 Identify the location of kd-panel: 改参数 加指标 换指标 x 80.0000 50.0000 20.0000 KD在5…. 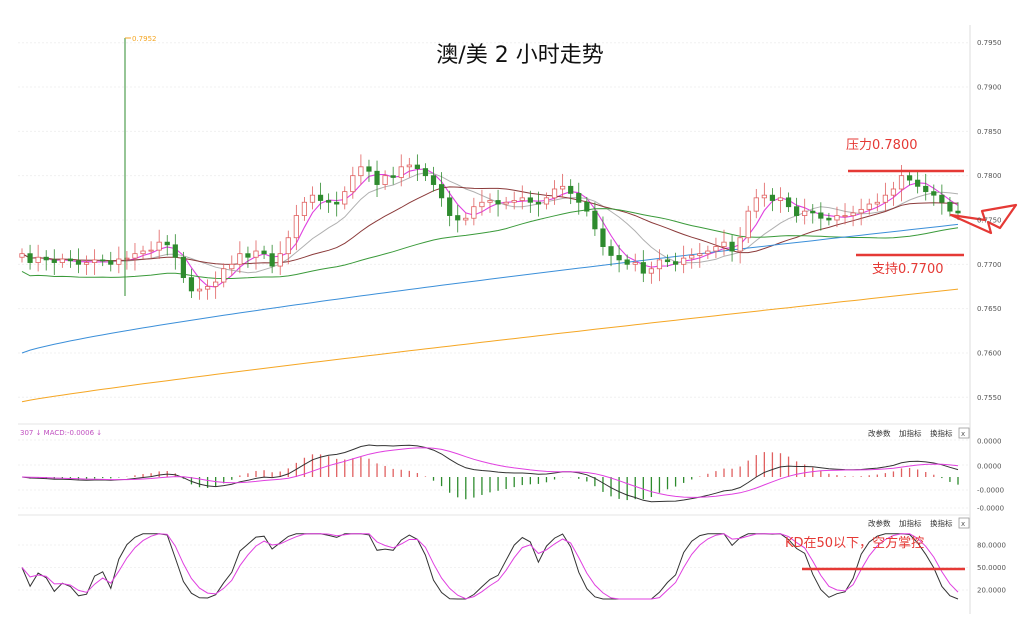
(512, 557).